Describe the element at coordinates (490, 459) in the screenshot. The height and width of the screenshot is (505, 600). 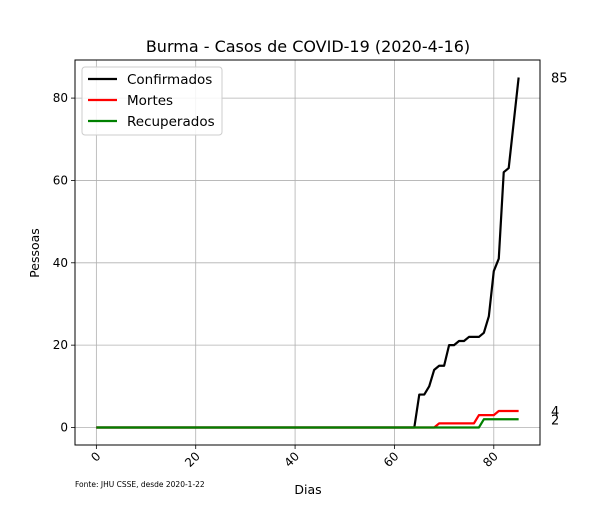
I see `x-tick-label: 80` at that location.